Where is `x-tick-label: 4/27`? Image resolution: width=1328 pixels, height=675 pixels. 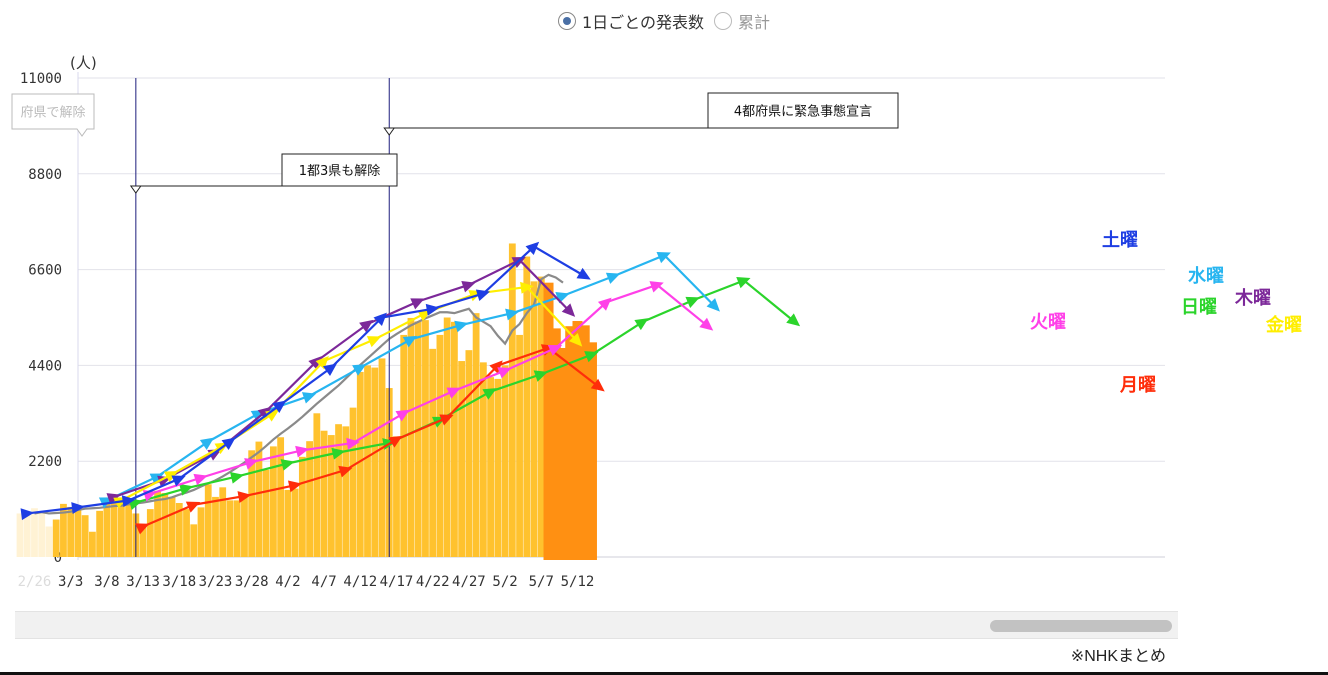 x-tick-label: 4/27 is located at coordinates (469, 582).